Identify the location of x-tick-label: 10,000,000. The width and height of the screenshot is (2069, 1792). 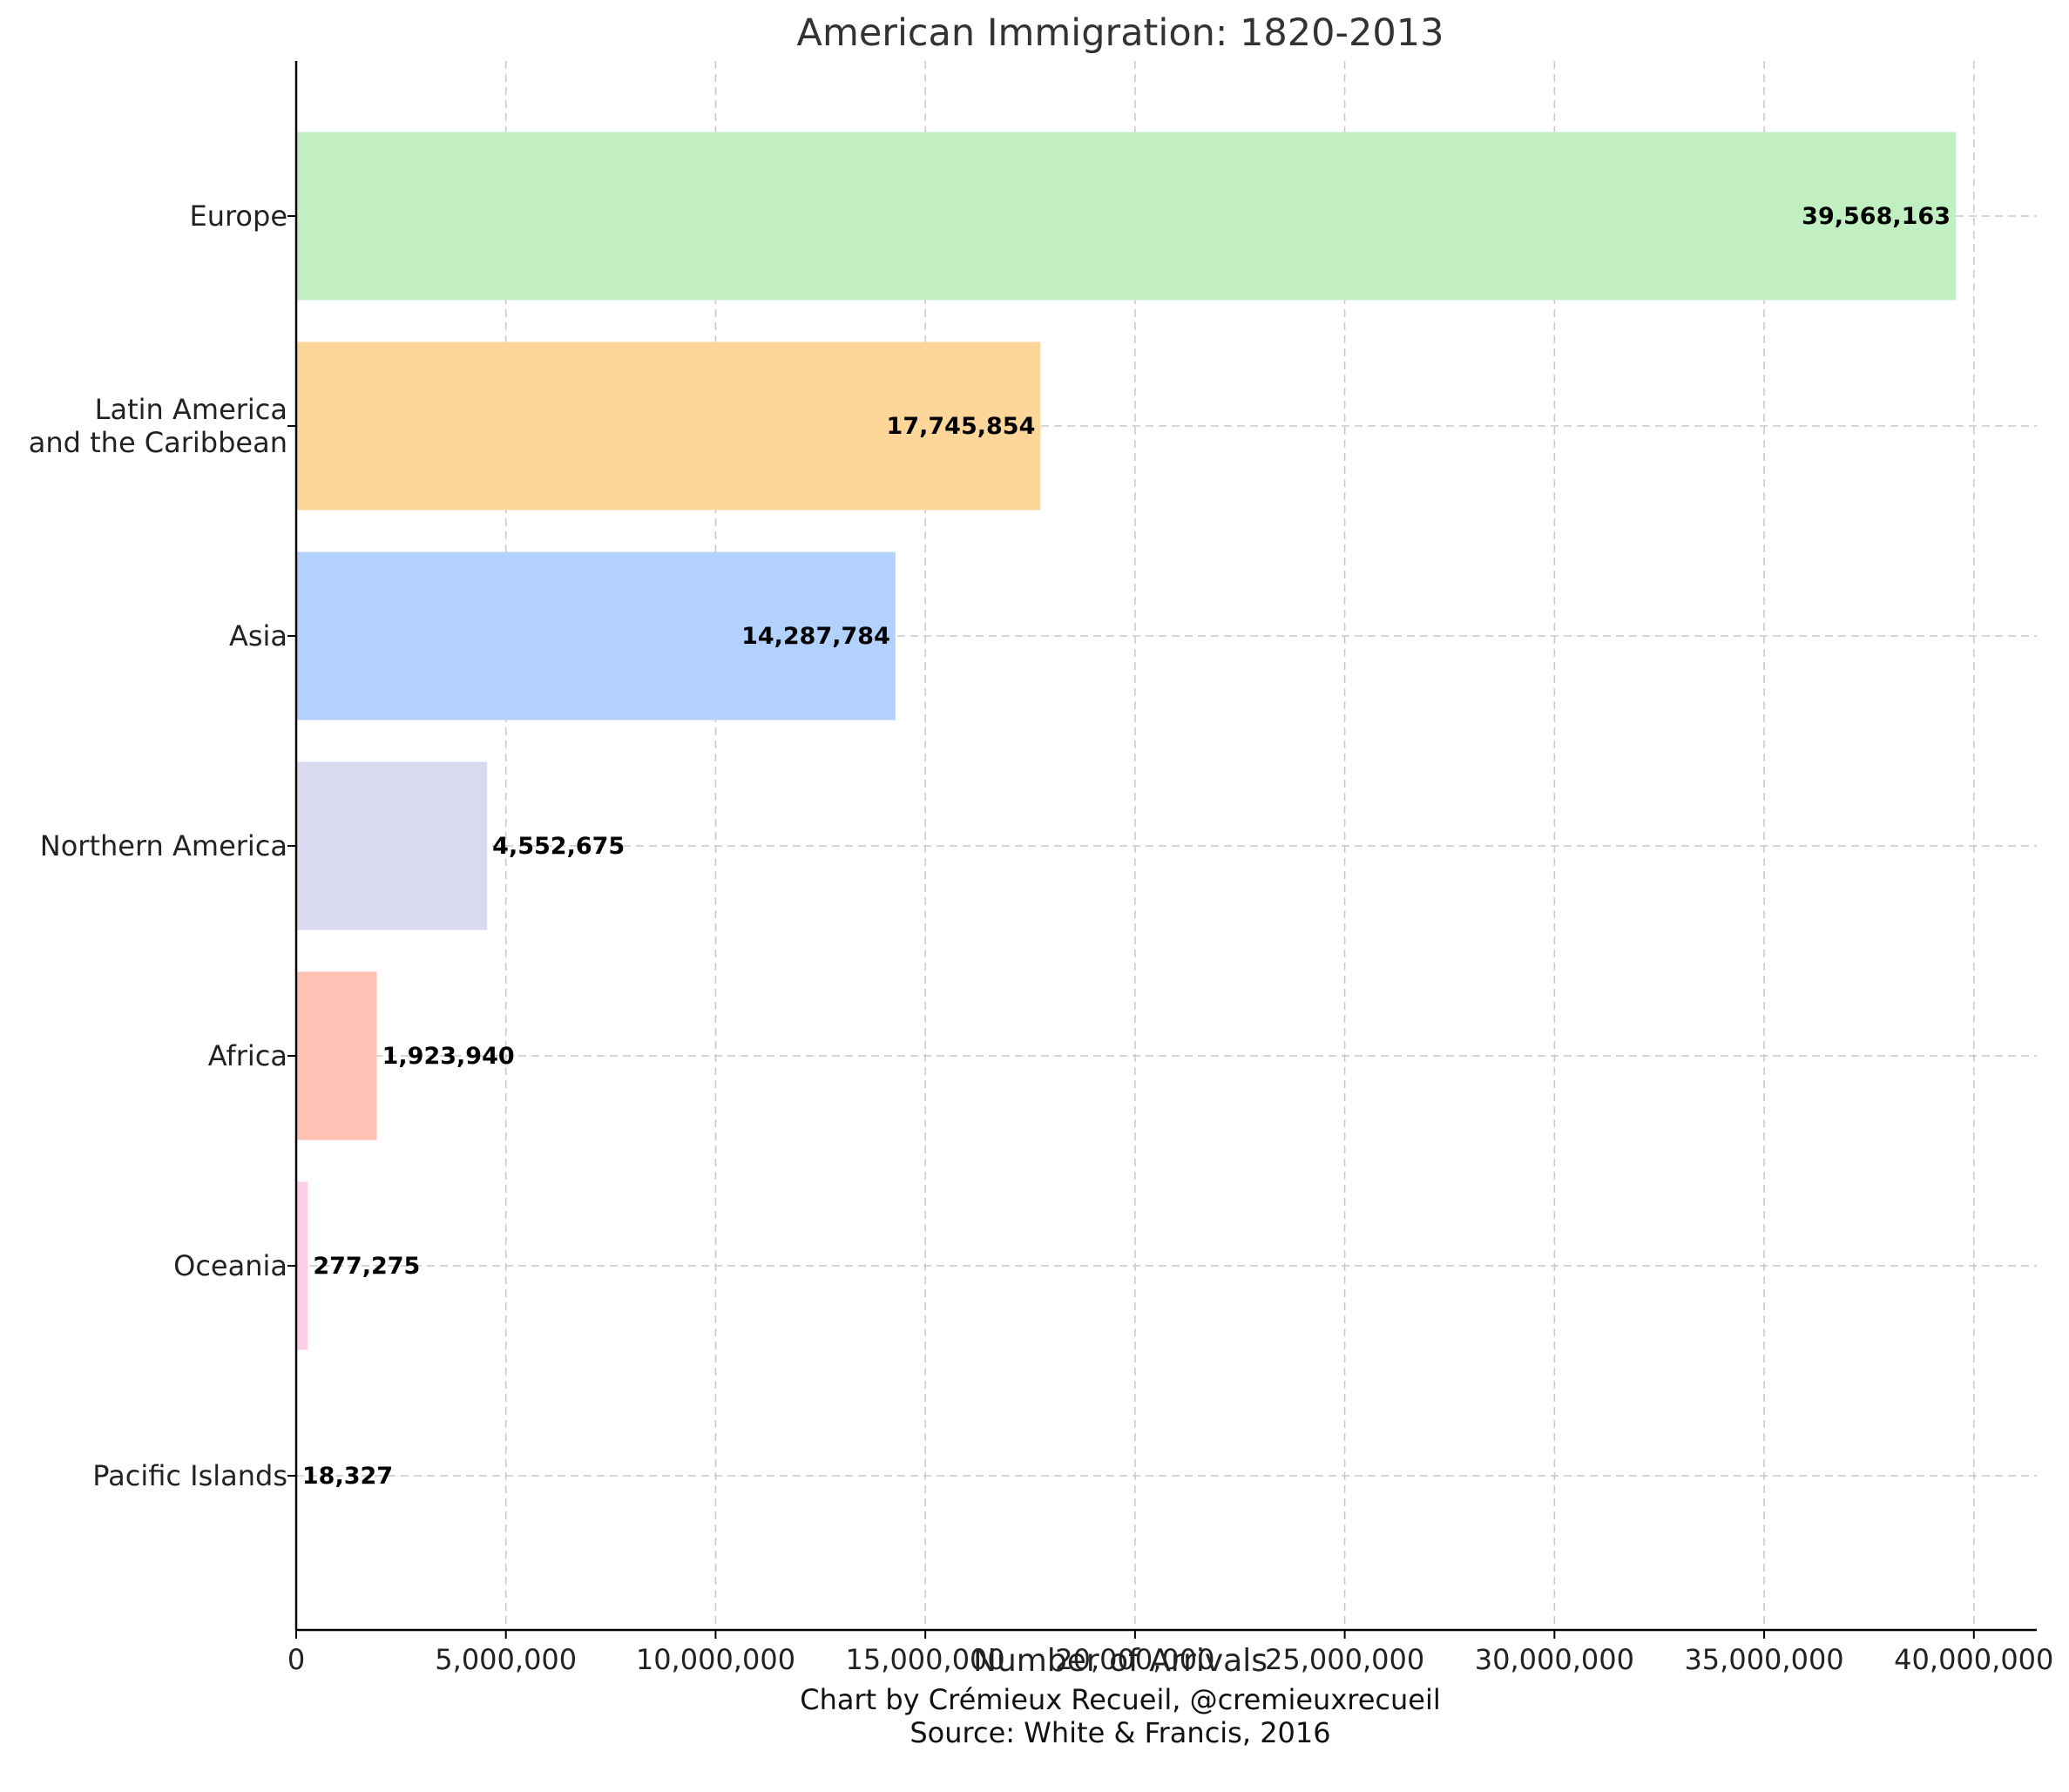
(715, 1659).